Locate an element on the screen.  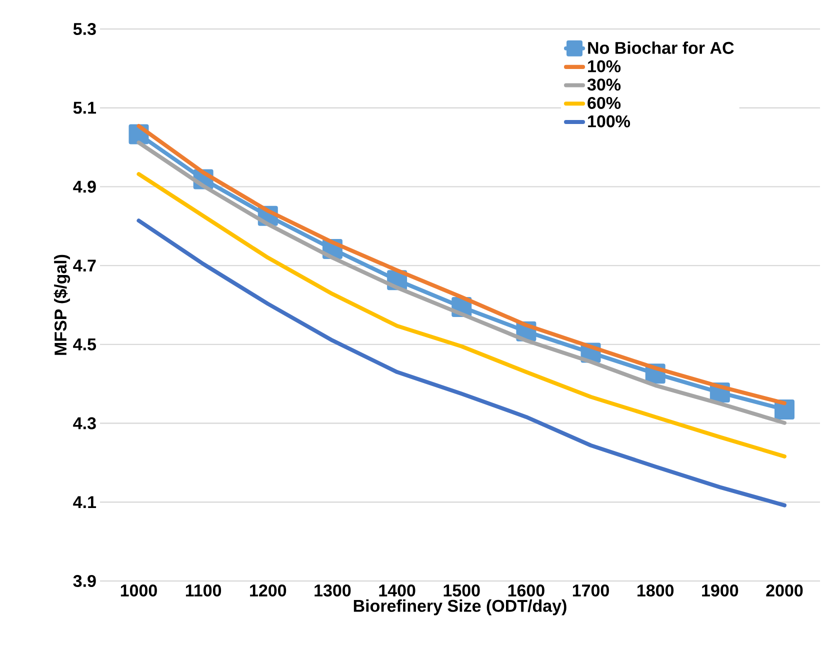
x-tick-label: 1500 is located at coordinates (462, 590).